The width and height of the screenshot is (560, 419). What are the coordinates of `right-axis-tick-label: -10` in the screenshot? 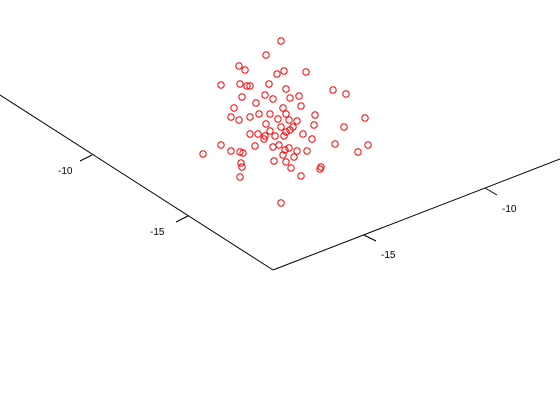 It's located at (509, 209).